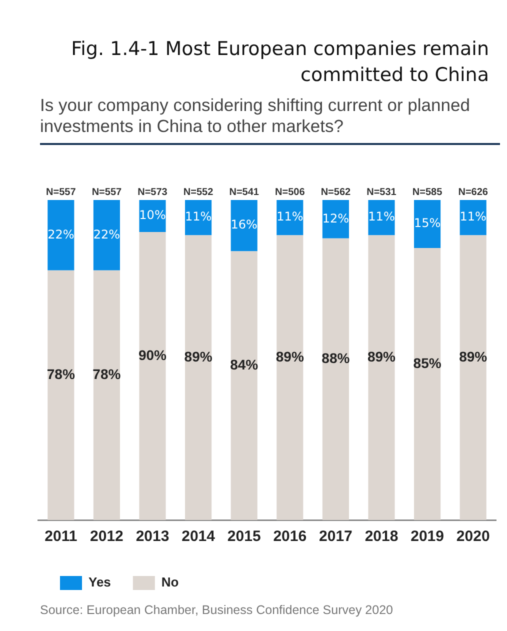 The width and height of the screenshot is (507, 631). I want to click on data-label: 90%, so click(153, 354).